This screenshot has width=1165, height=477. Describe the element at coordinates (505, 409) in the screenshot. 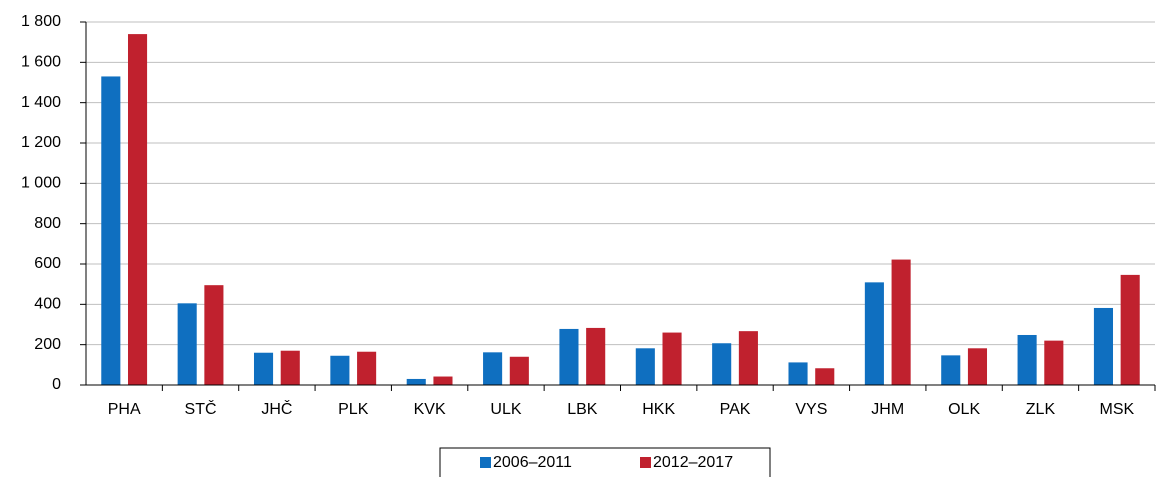

I see `x-tick-label: ULK` at that location.